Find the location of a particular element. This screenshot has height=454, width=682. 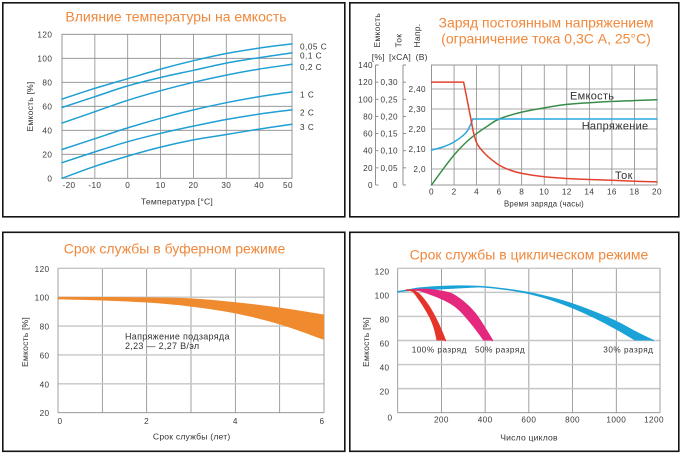

y-axis-unit-capacity: [%] is located at coordinates (378, 57).